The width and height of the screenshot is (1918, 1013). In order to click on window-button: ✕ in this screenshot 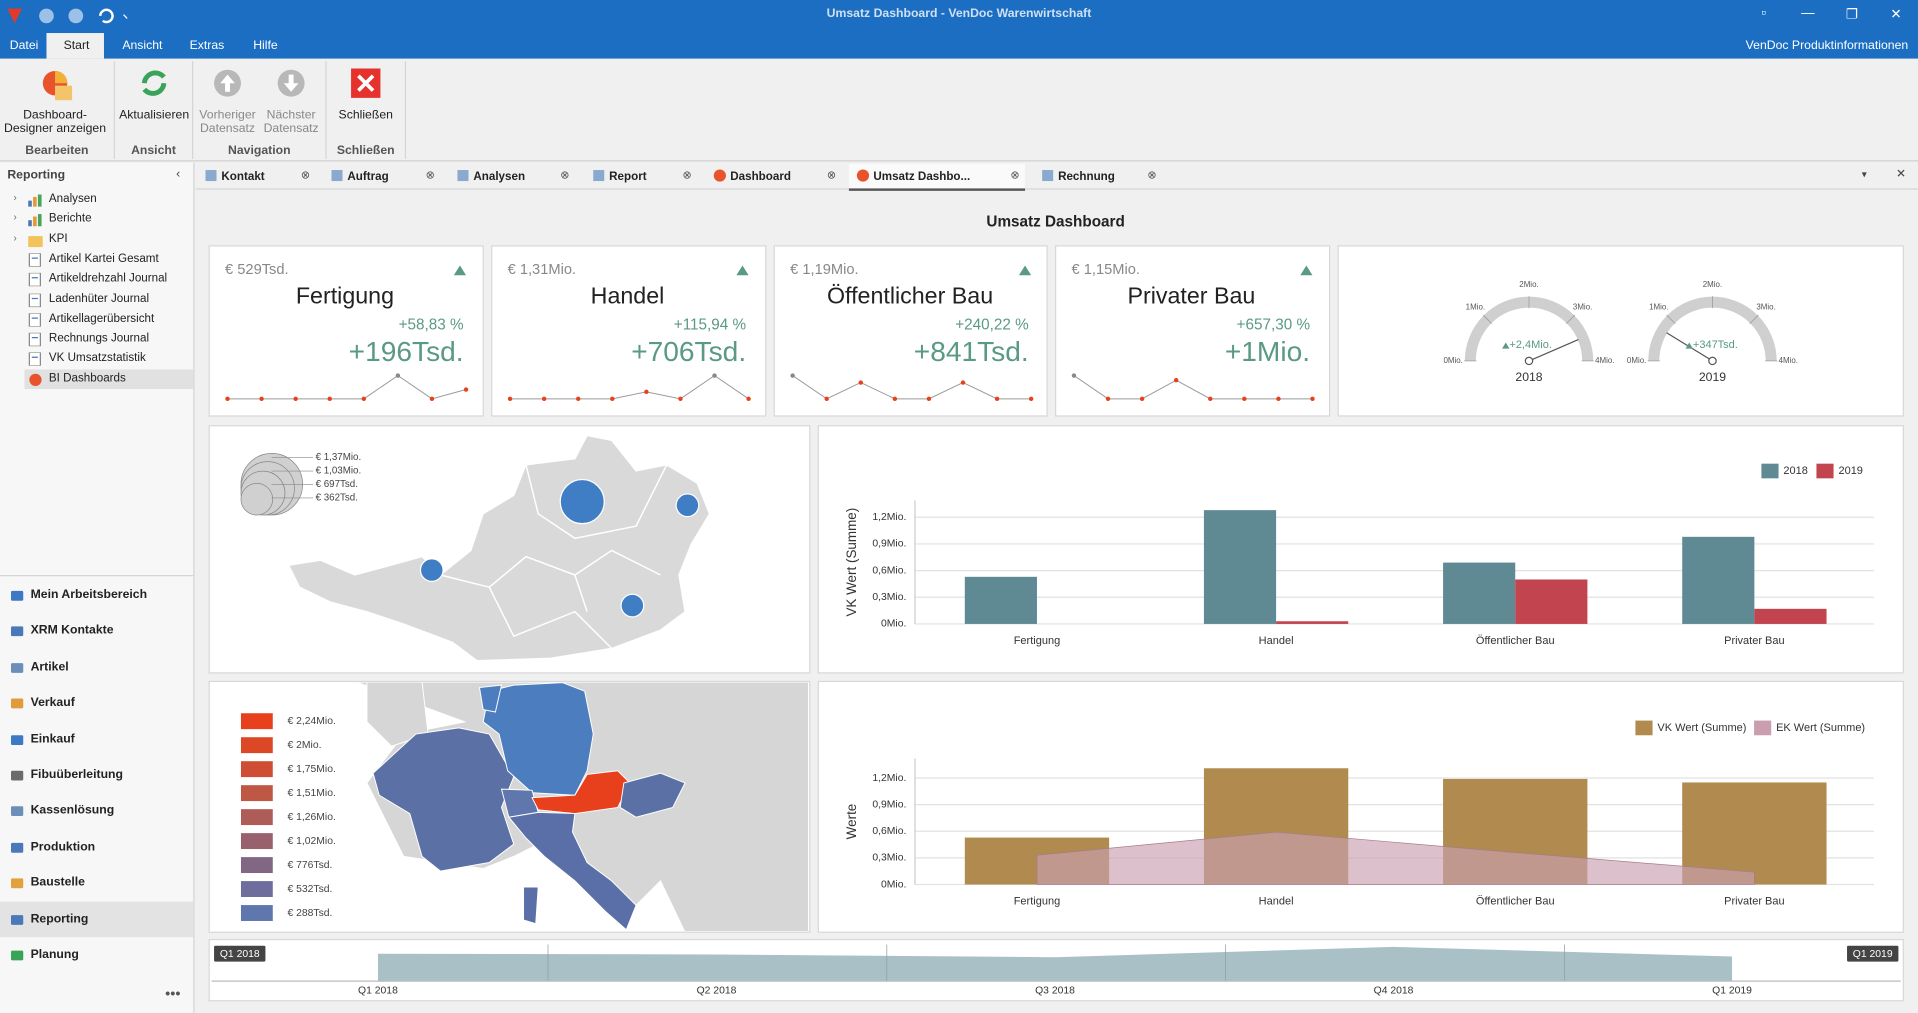, I will do `click(1896, 14)`.